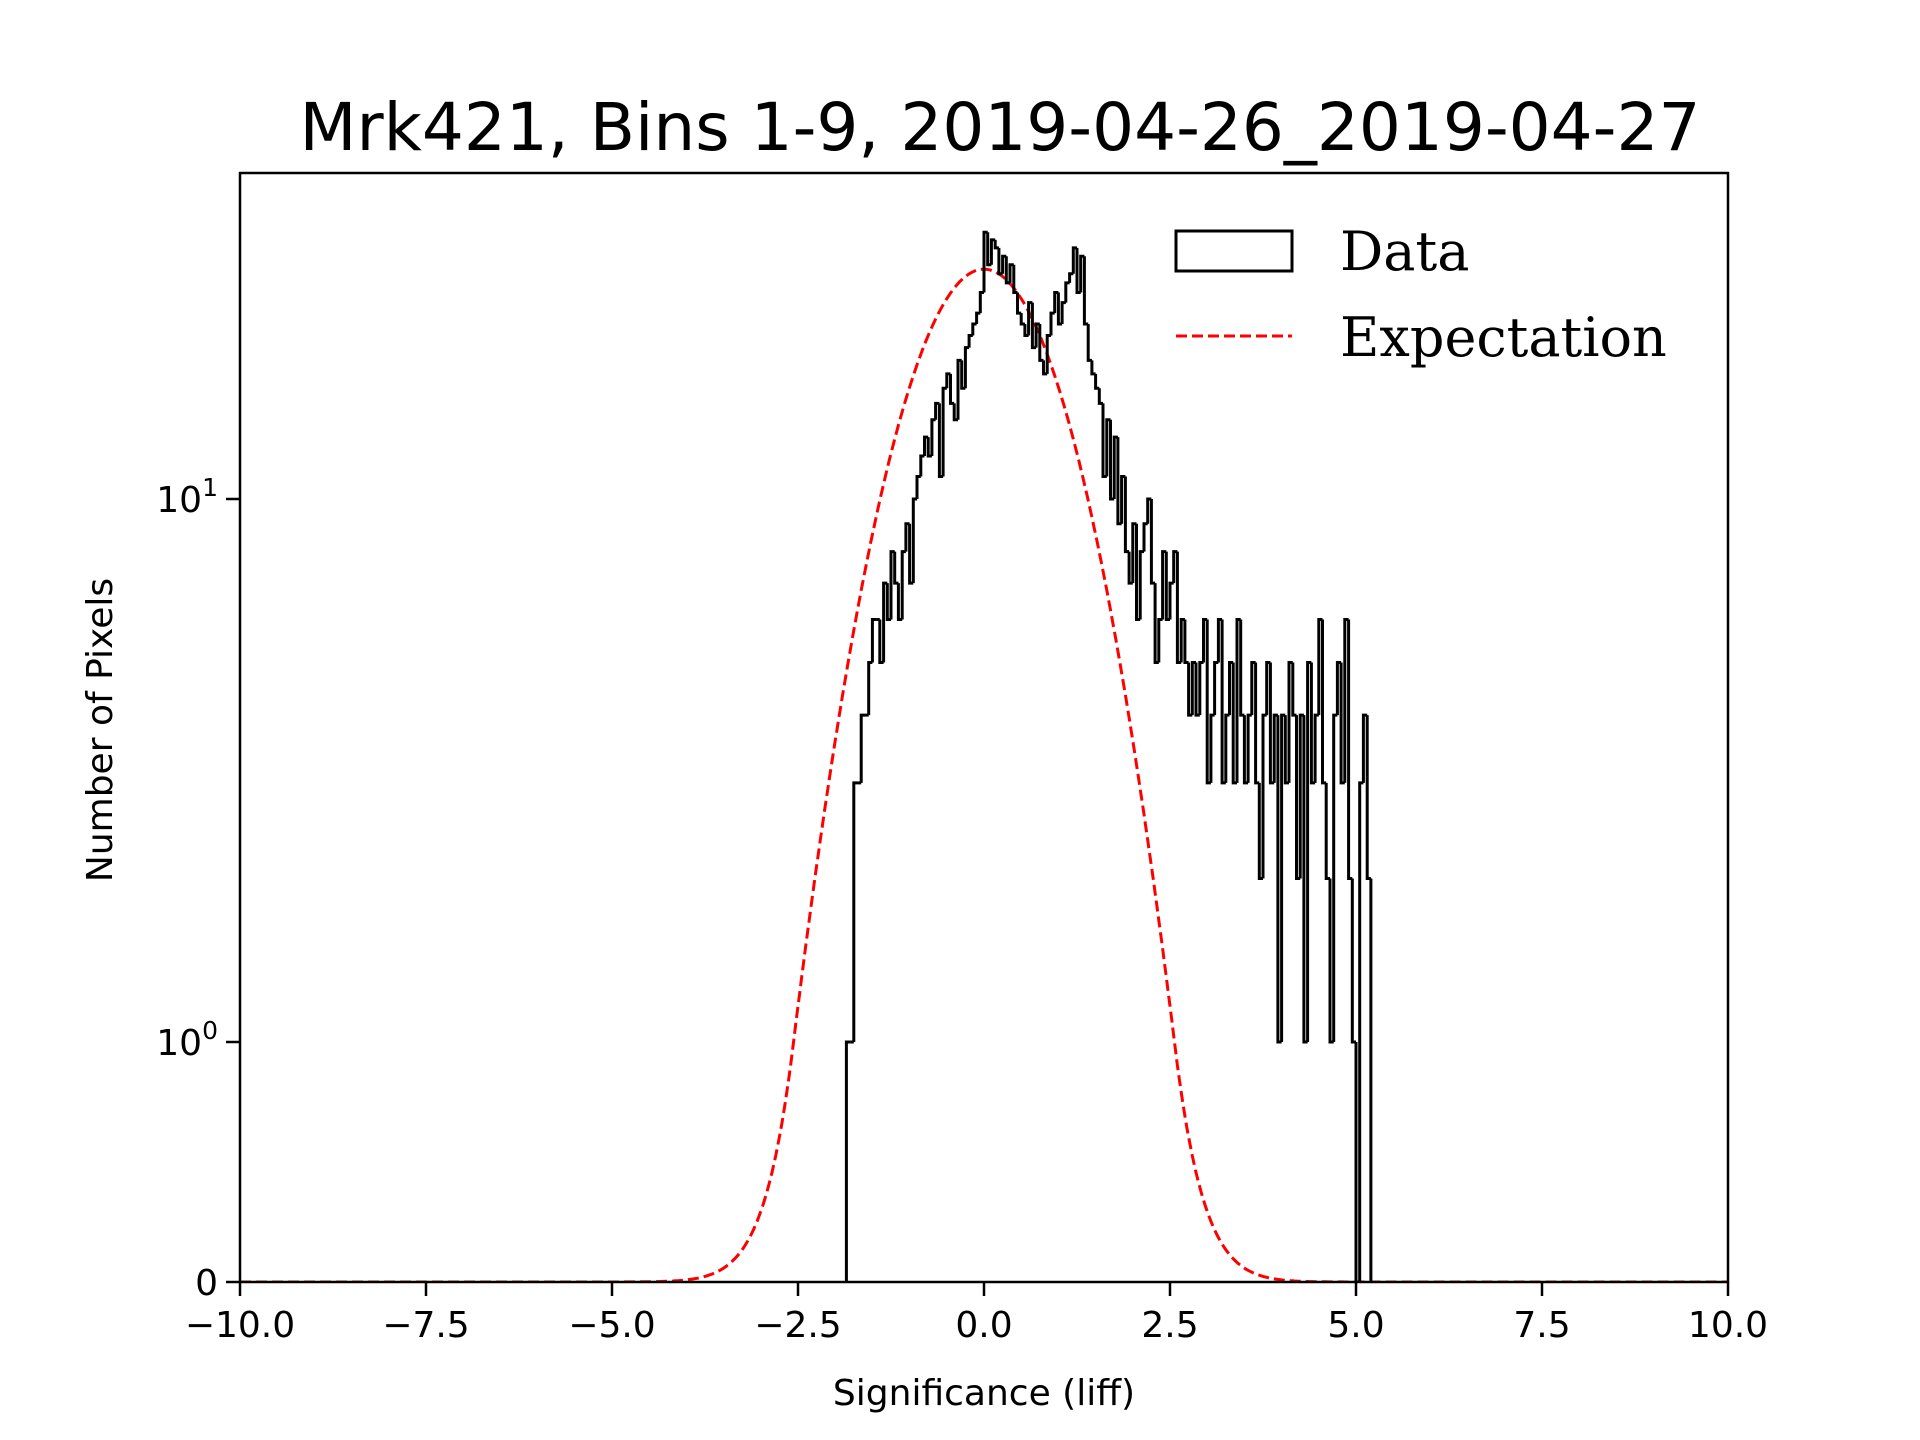 This screenshot has height=1440, width=1920. What do you see at coordinates (1169, 1325) in the screenshot?
I see `x-tick-label: 2.5` at bounding box center [1169, 1325].